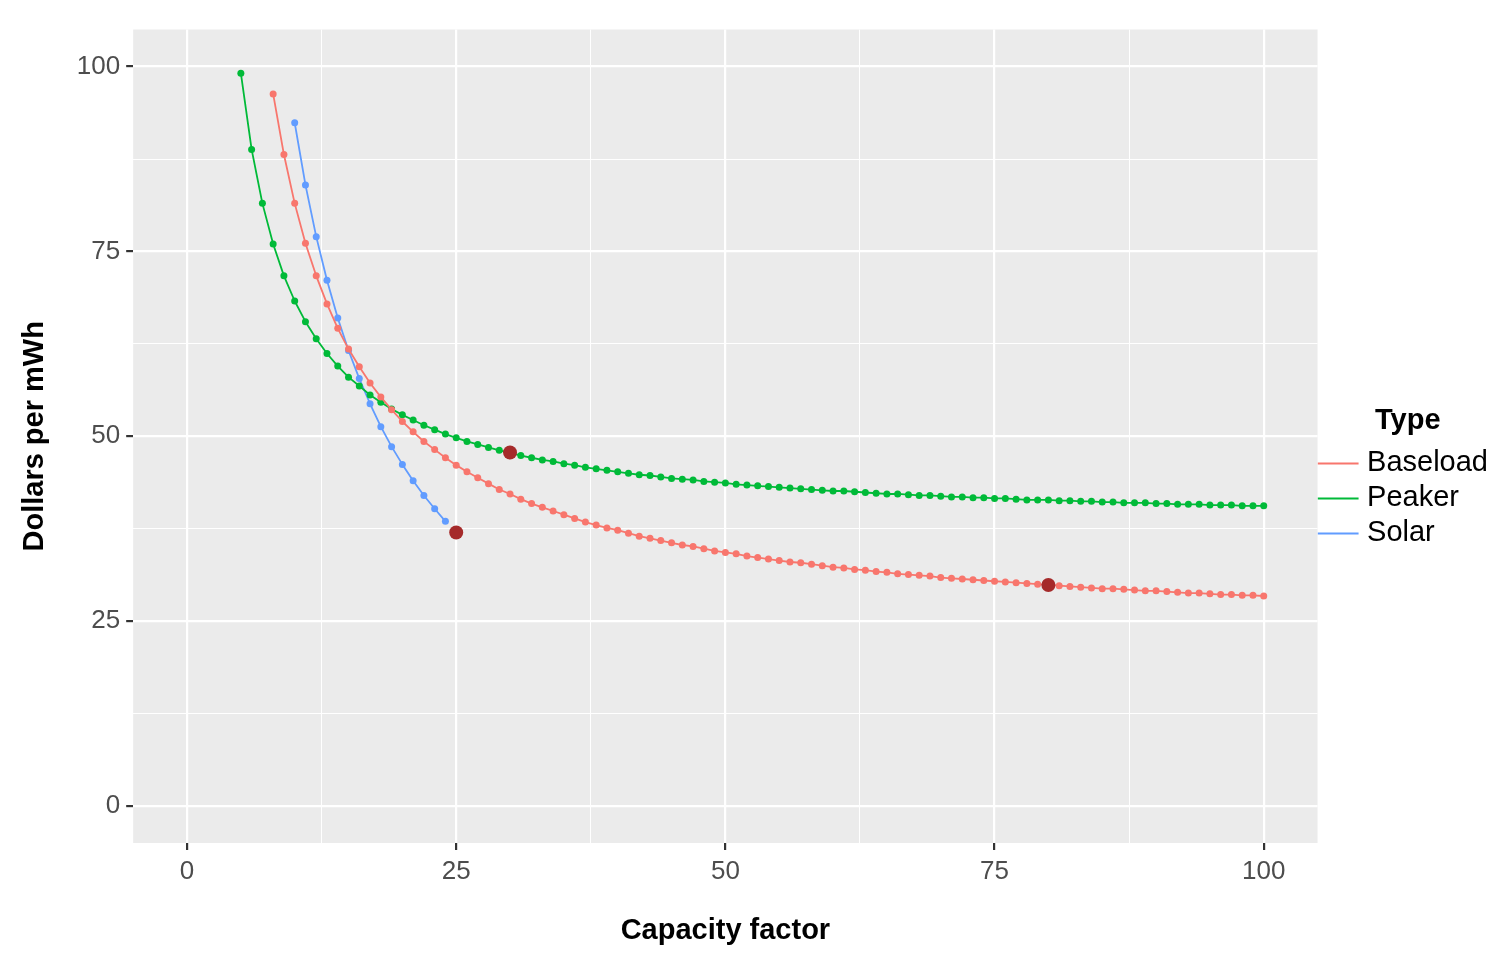 The height and width of the screenshot is (962, 1509). What do you see at coordinates (33, 436) in the screenshot?
I see `y-axis-title: Dollars per mWh` at bounding box center [33, 436].